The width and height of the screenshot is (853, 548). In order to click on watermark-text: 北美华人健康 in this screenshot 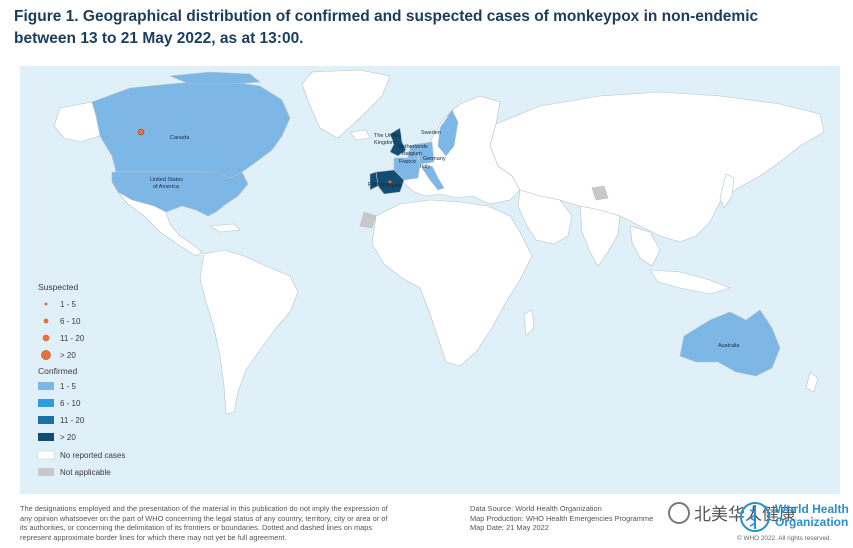, I will do `click(745, 515)`.